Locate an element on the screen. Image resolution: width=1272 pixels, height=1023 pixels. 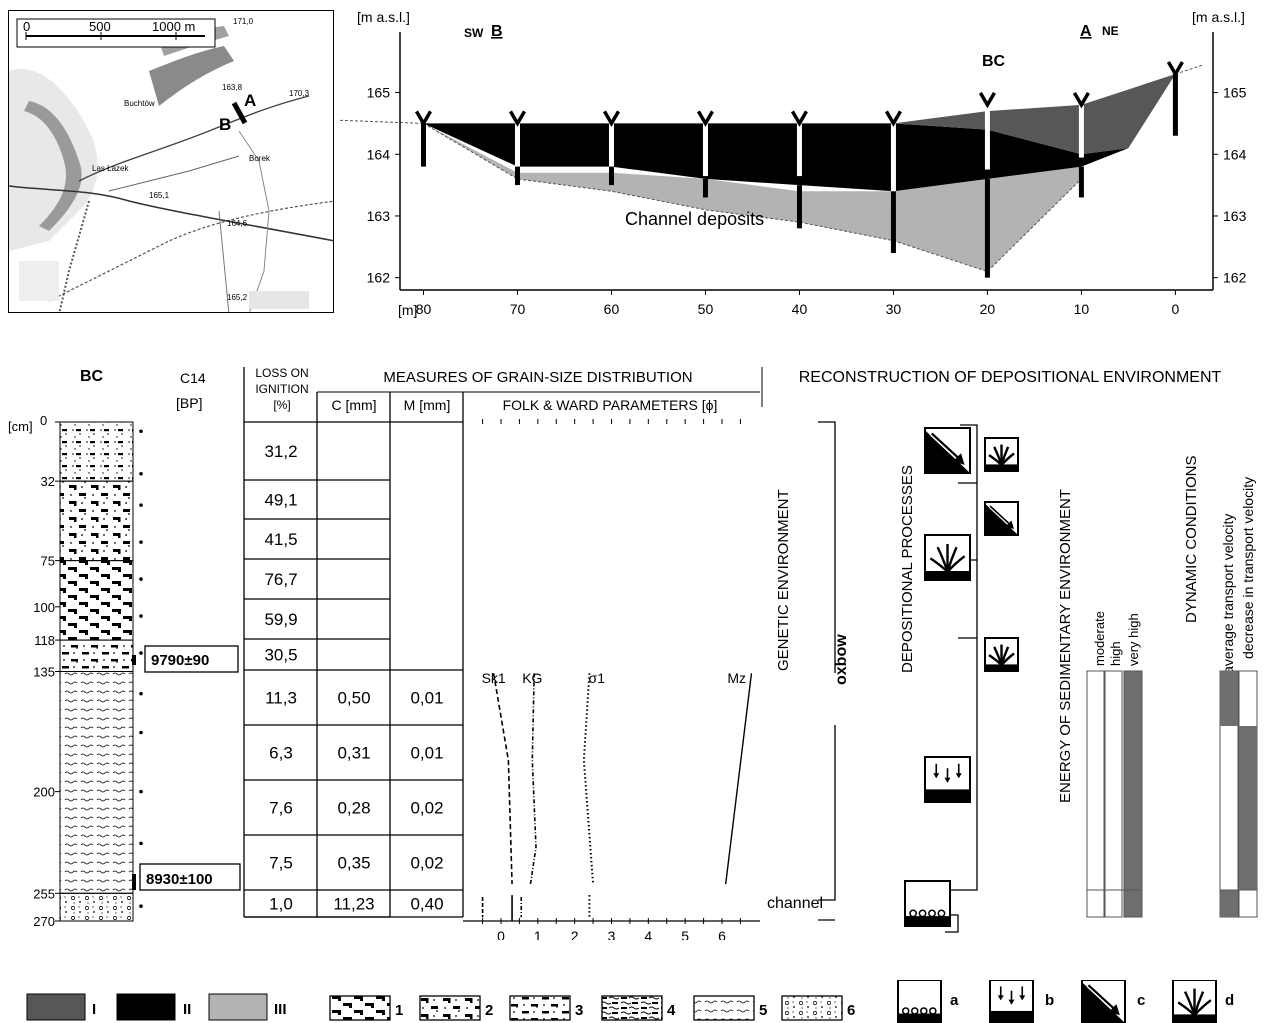
depth-tick: 32 is located at coordinates (48, 481).